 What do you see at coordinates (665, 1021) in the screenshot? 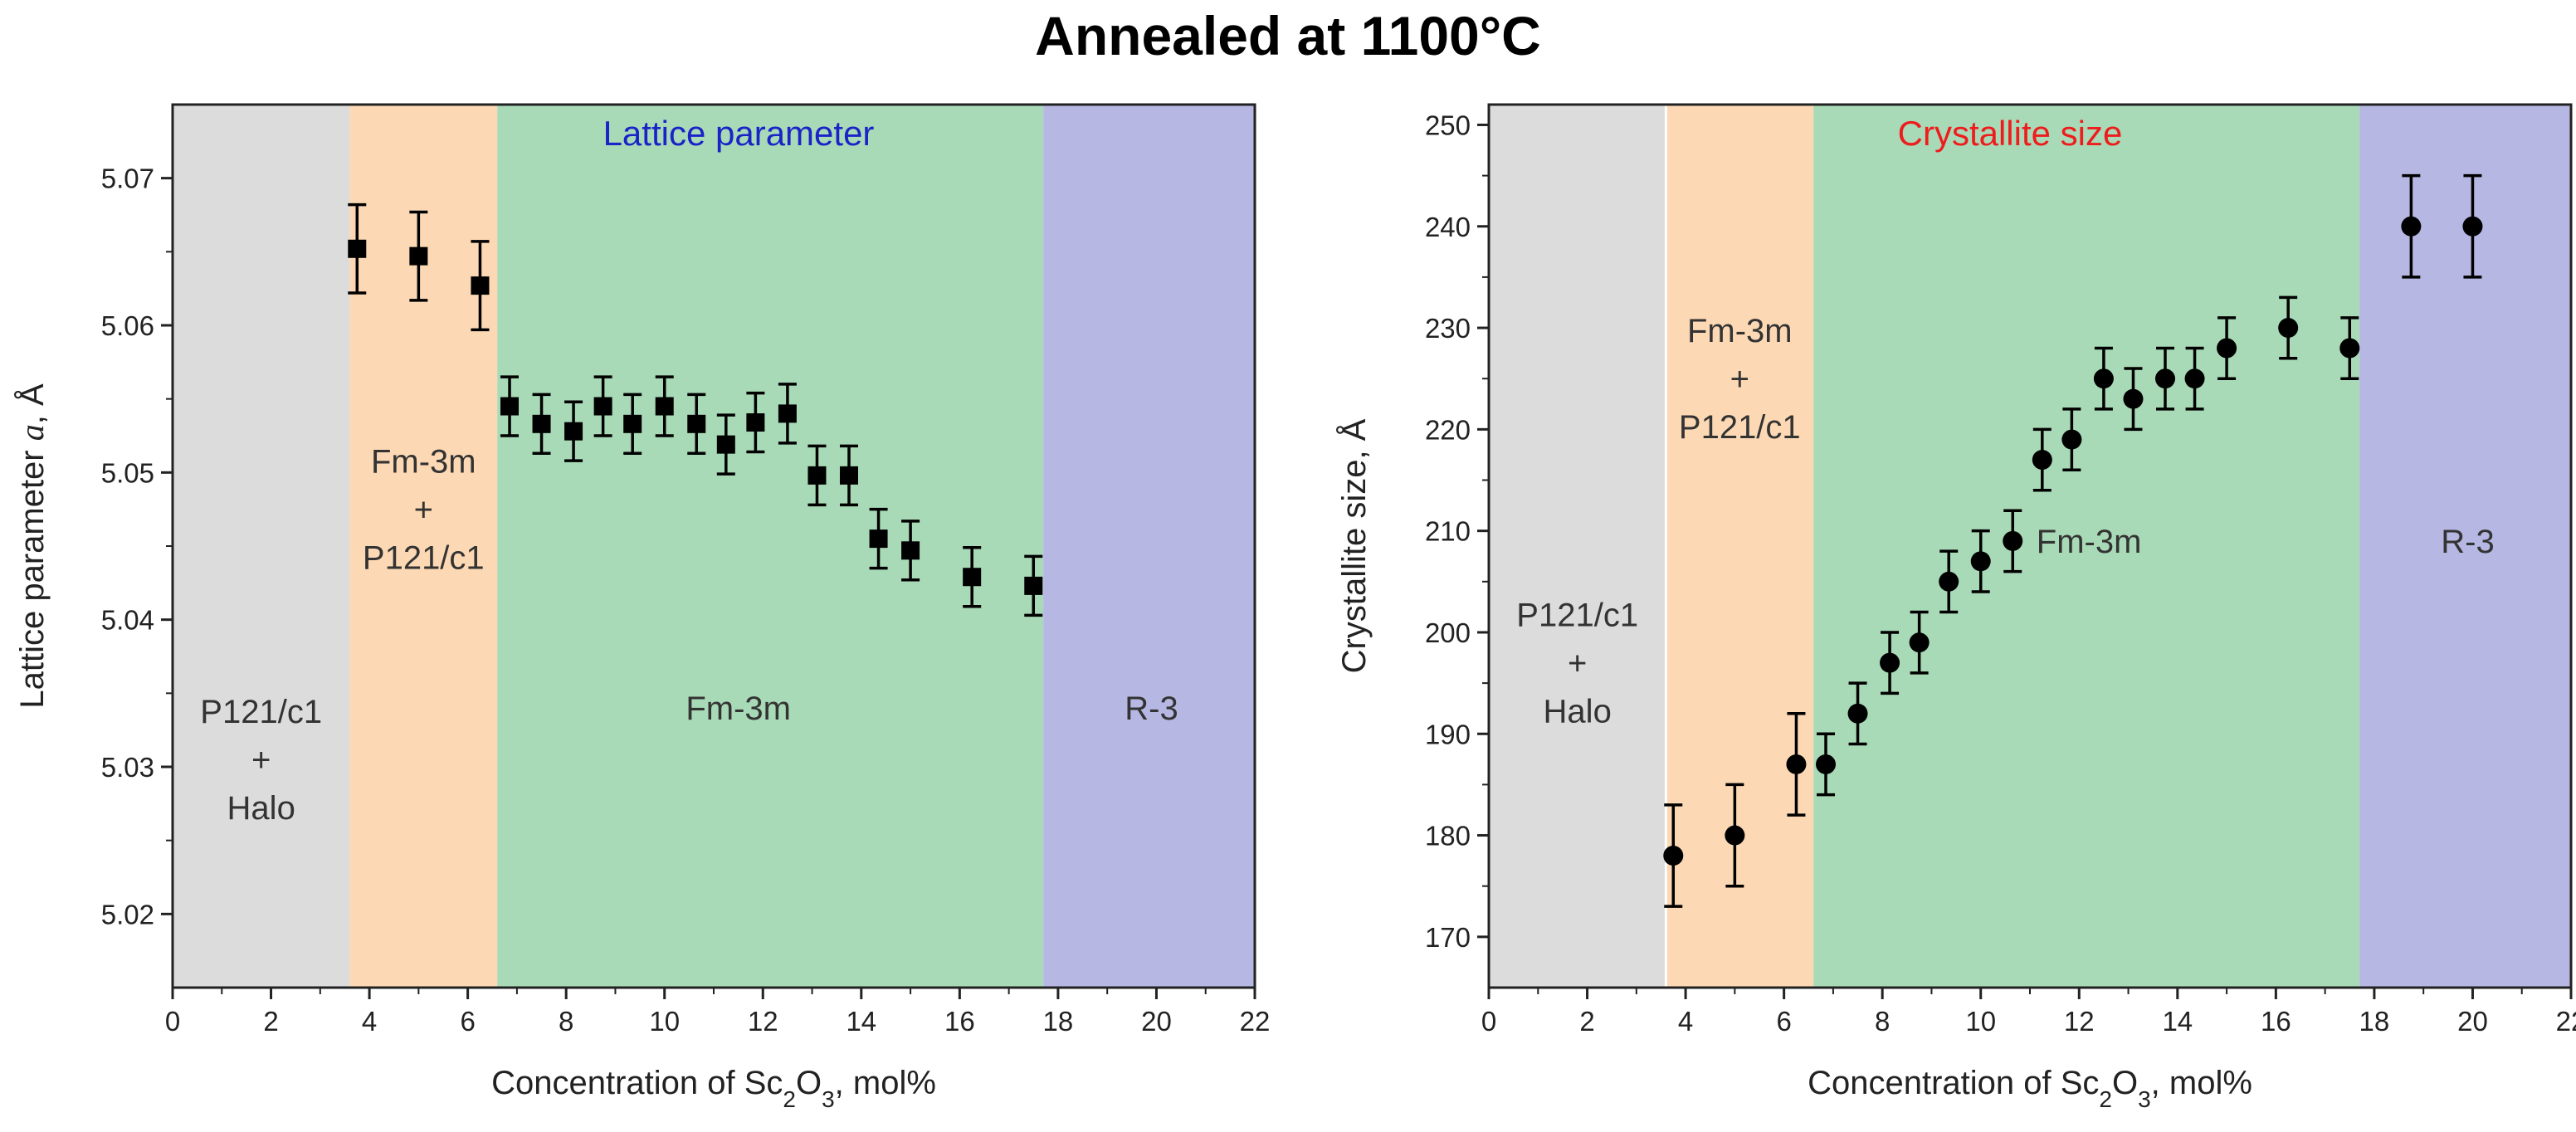
I see `x-tick-label: 10` at bounding box center [665, 1021].